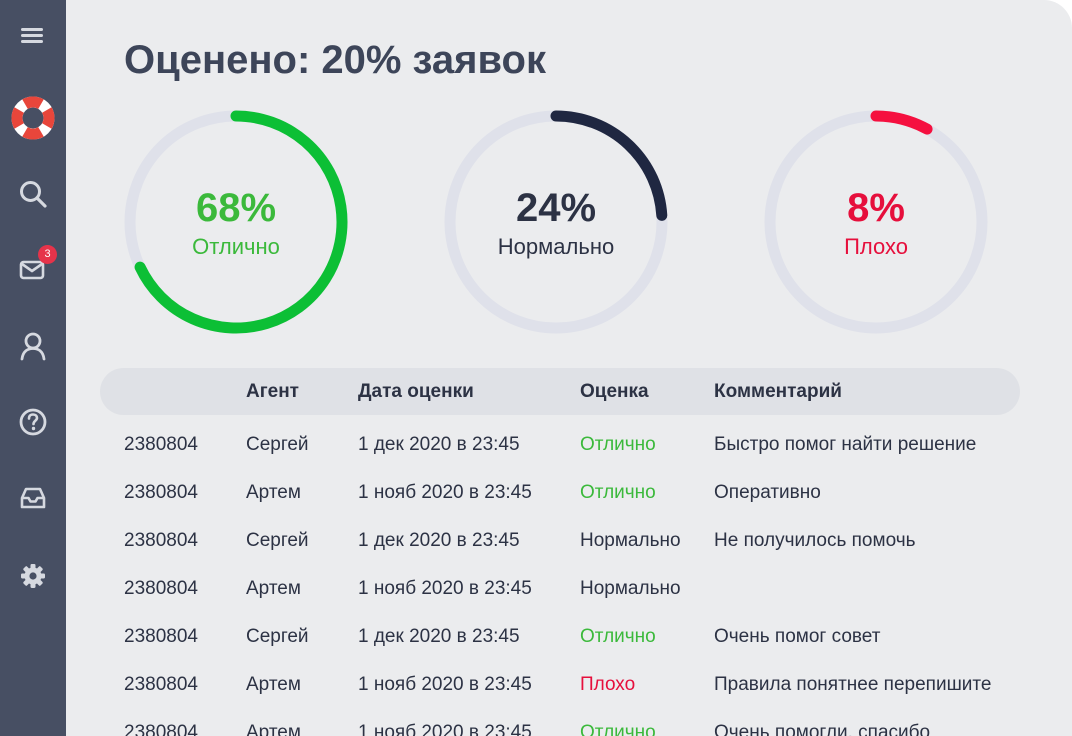  What do you see at coordinates (335, 60) in the screenshot?
I see `page-title: Оценено: 20% заявок` at bounding box center [335, 60].